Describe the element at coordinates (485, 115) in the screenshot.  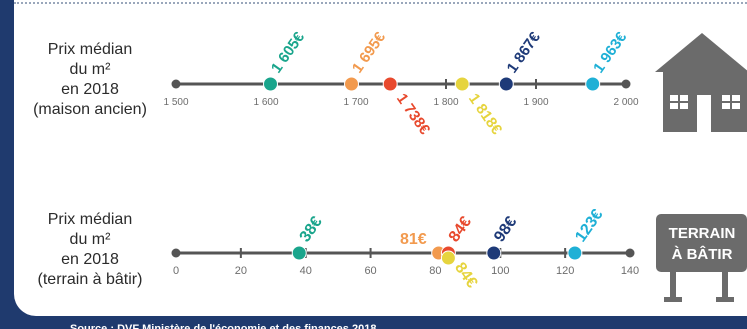
I see `data-label: 1 818€` at that location.